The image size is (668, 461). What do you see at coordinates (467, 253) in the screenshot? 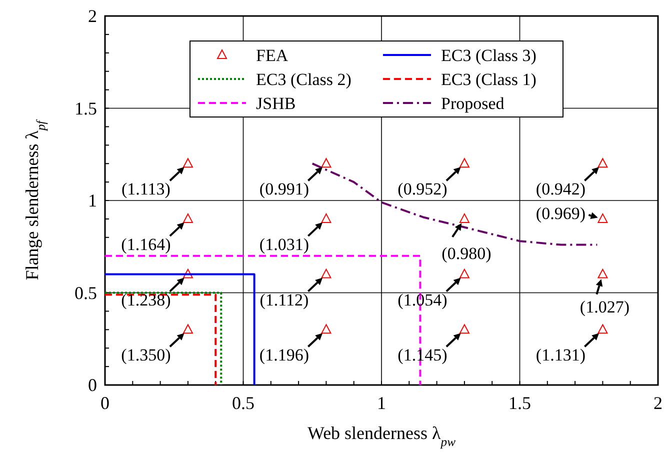
I see `annotation: (0.980)` at bounding box center [467, 253].